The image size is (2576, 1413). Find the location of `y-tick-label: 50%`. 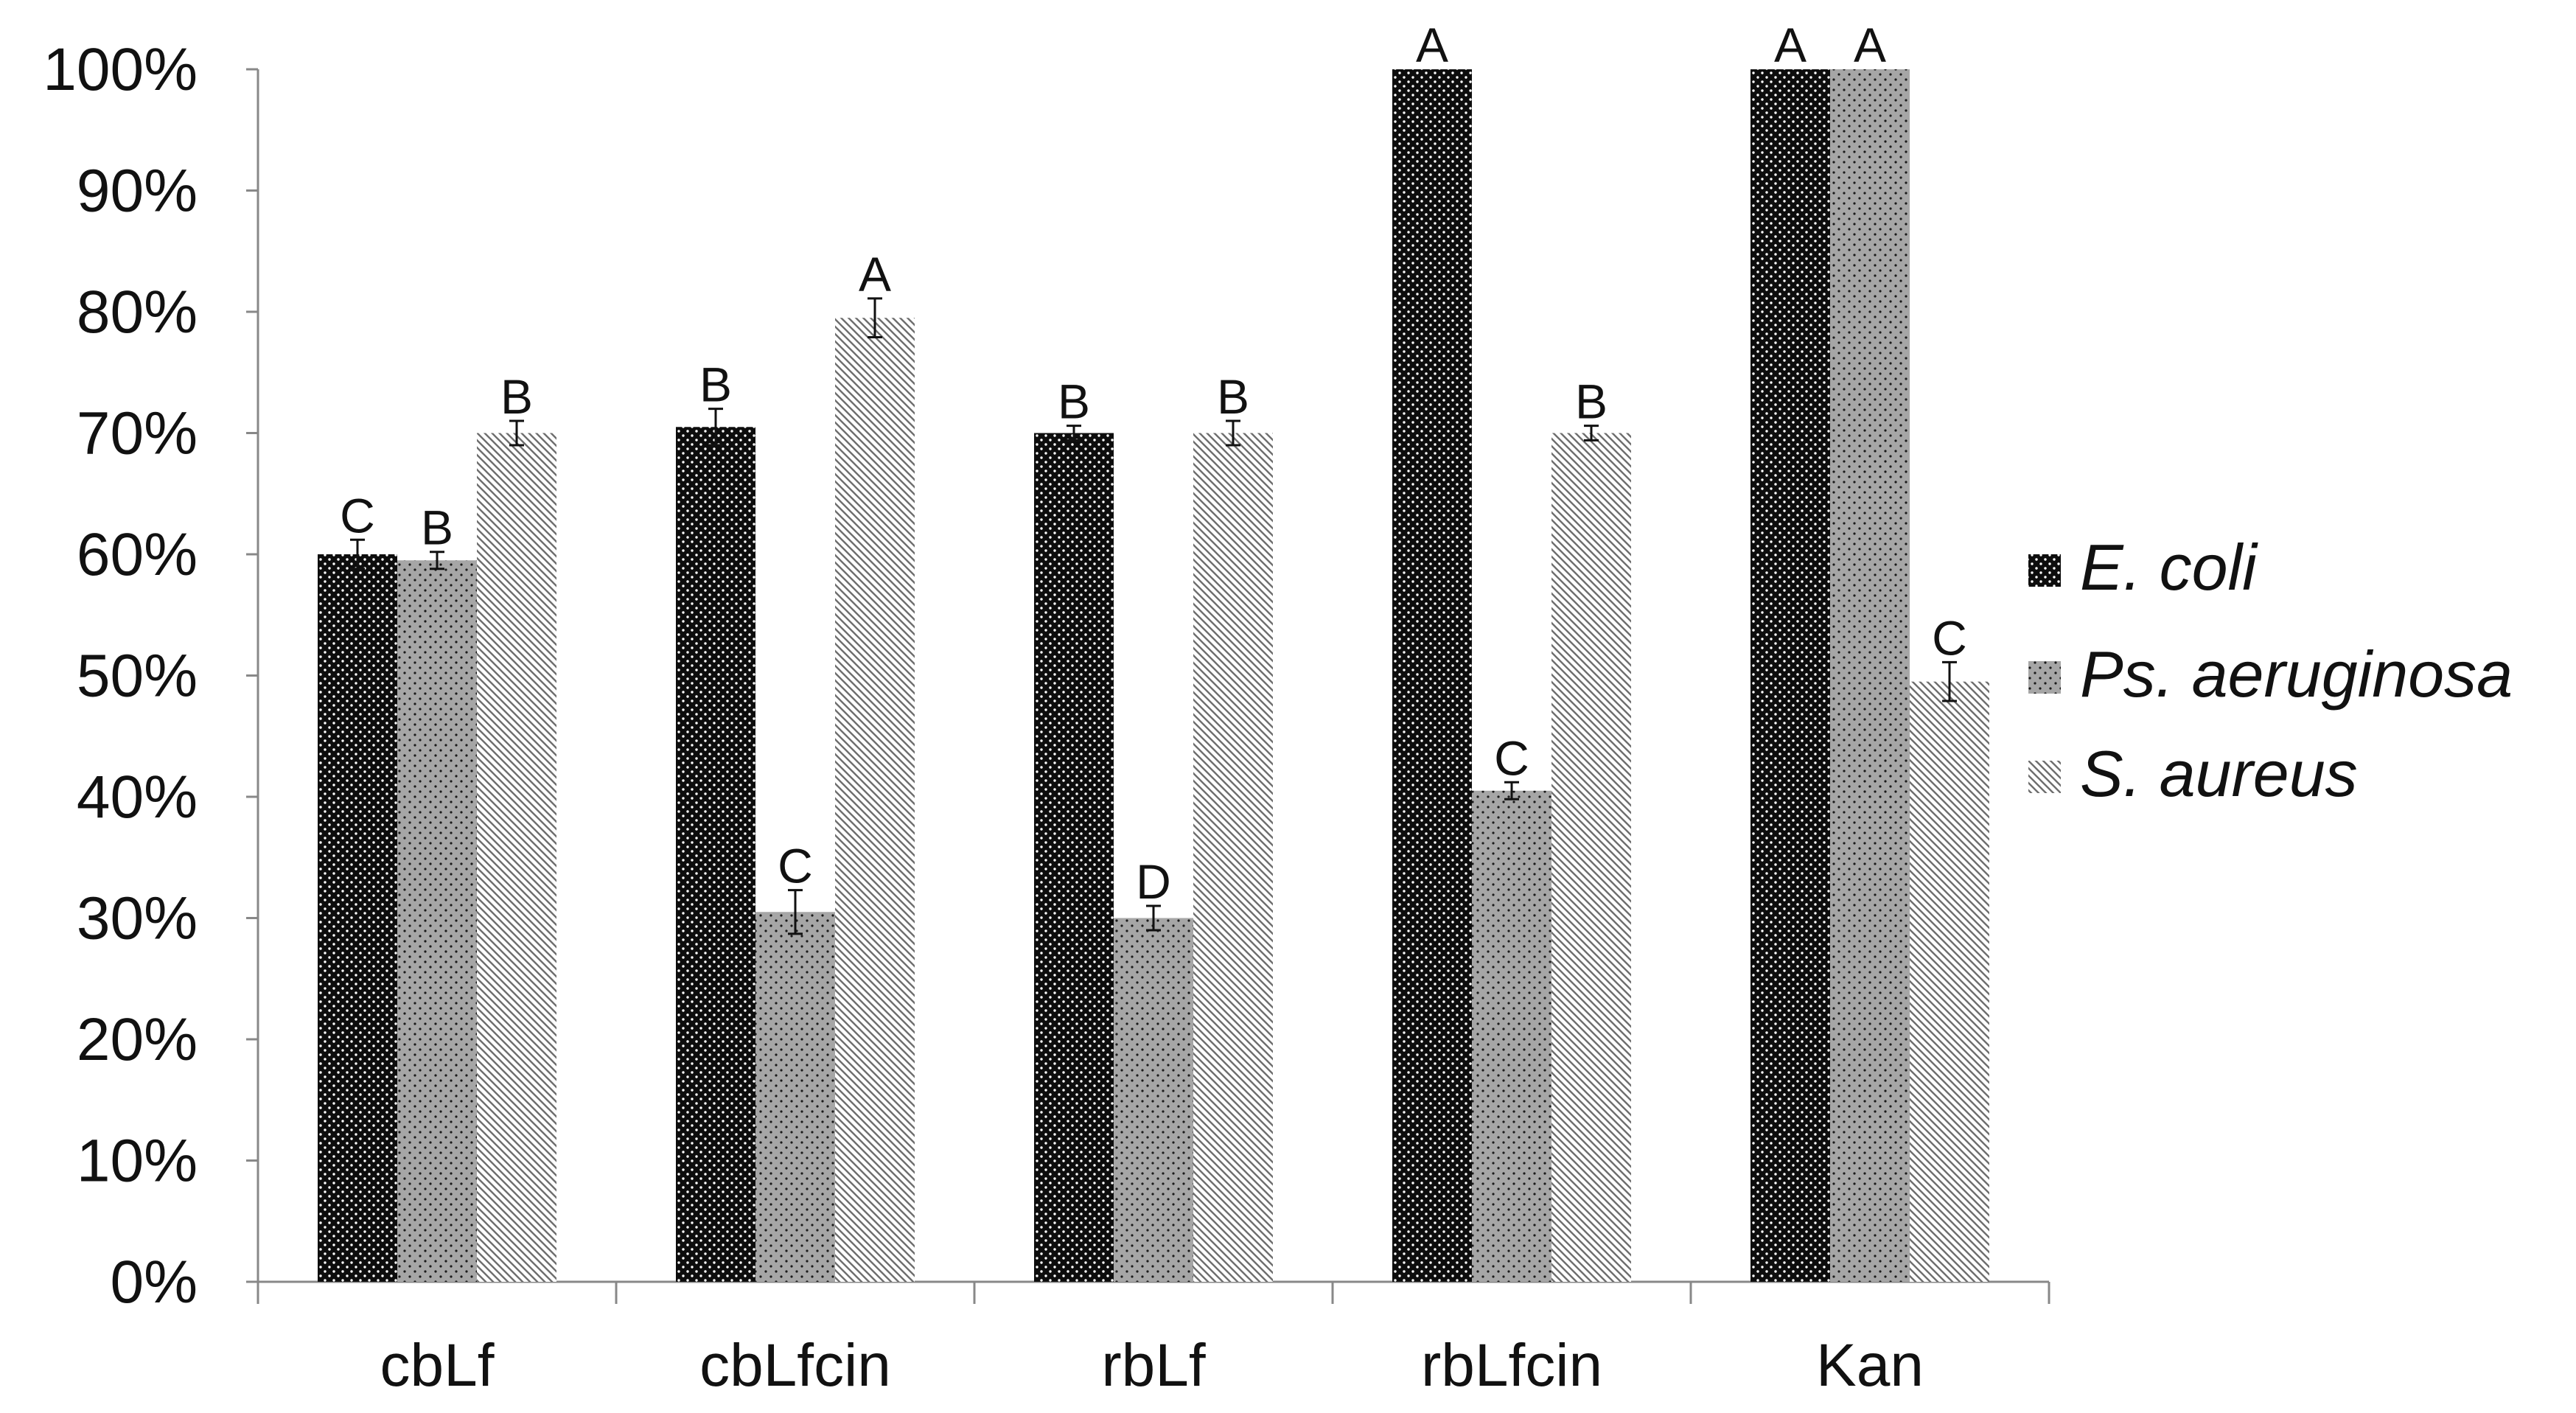

y-tick-label: 50% is located at coordinates (137, 676).